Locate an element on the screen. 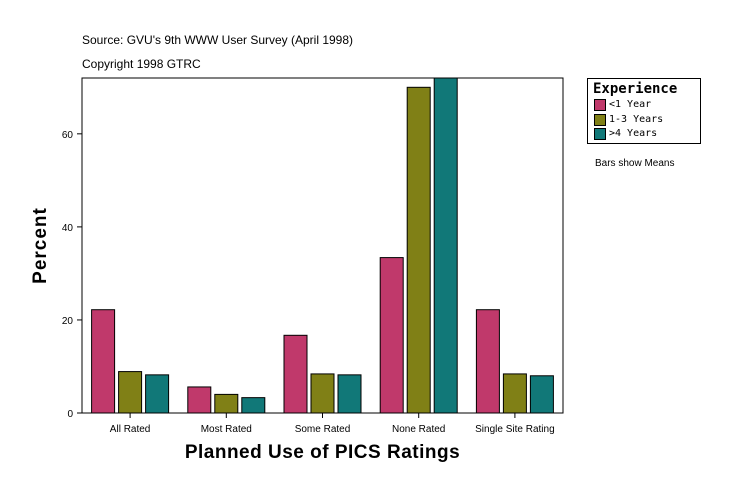  legend: Experience <1 Year 1-3 Years >4 Years is located at coordinates (644, 111).